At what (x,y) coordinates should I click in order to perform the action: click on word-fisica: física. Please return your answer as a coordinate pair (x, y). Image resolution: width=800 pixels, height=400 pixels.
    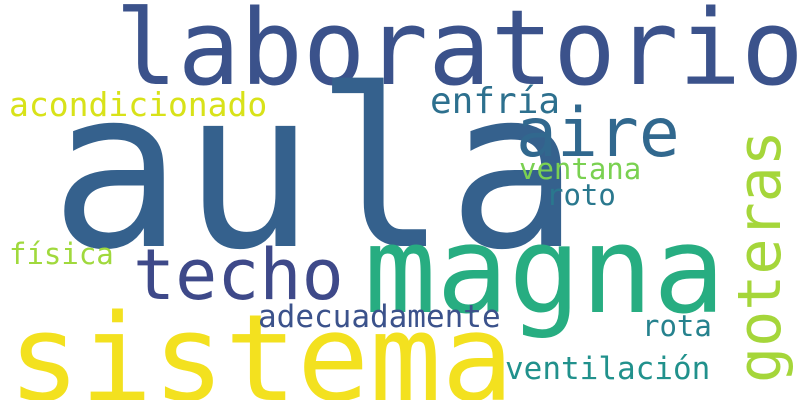
    Looking at the image, I should click on (61, 254).